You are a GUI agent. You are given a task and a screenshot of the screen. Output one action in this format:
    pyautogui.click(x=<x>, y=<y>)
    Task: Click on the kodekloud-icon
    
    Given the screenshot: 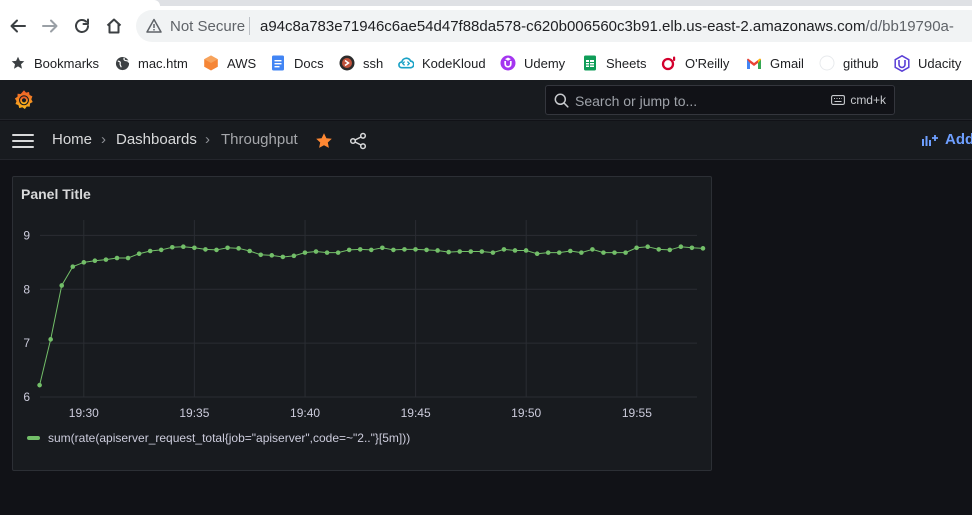 What is the action you would take?
    pyautogui.click(x=406, y=63)
    